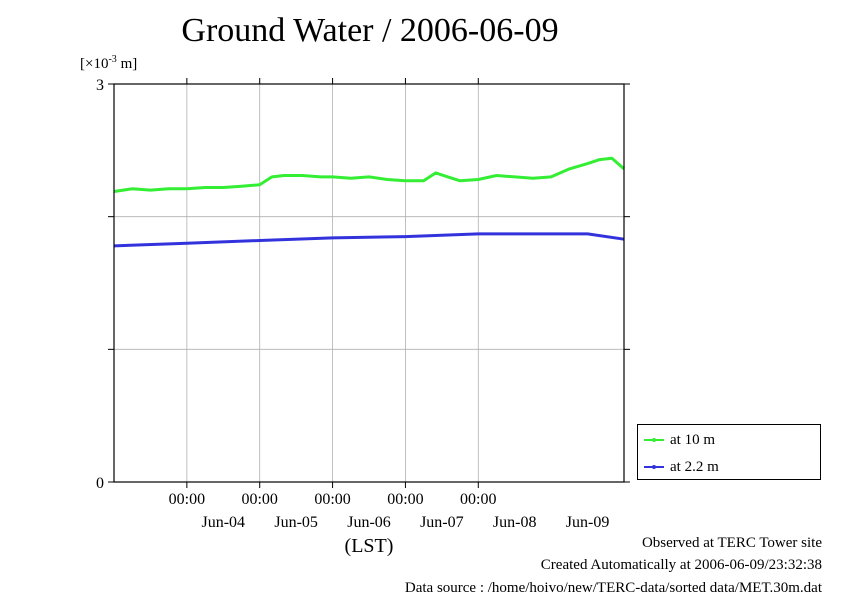  What do you see at coordinates (370, 30) in the screenshot?
I see `chart-title: Ground Water / 2006-06-09` at bounding box center [370, 30].